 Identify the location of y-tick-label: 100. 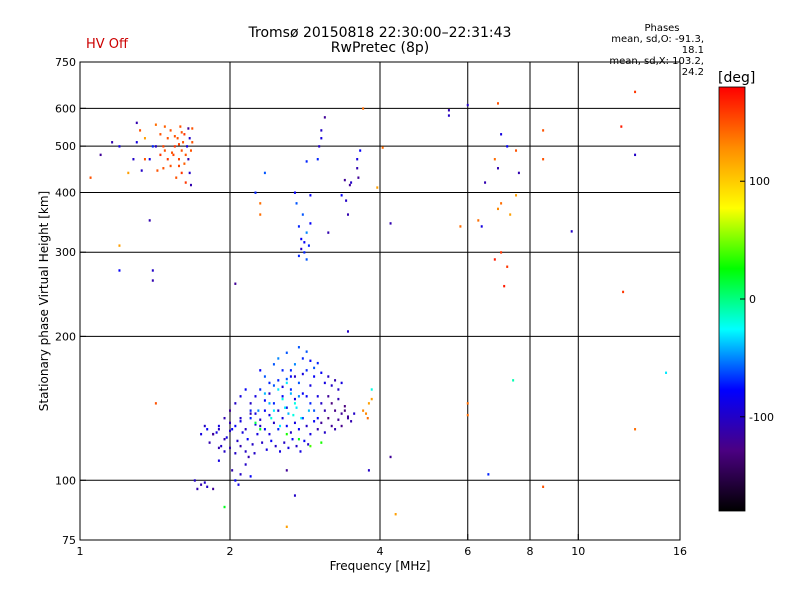
(65, 480).